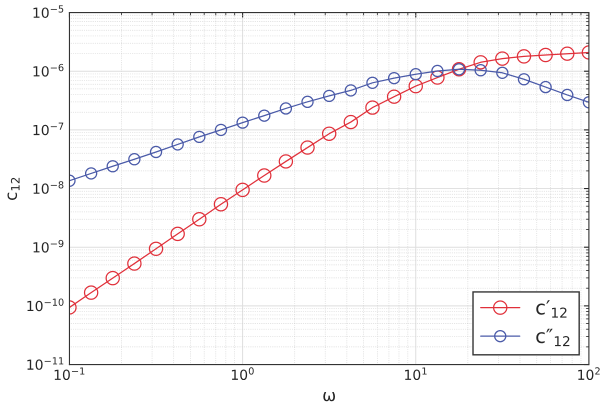 The height and width of the screenshot is (419, 604). What do you see at coordinates (243, 373) in the screenshot?
I see `x-tick-label: 10$^{0}$` at bounding box center [243, 373].